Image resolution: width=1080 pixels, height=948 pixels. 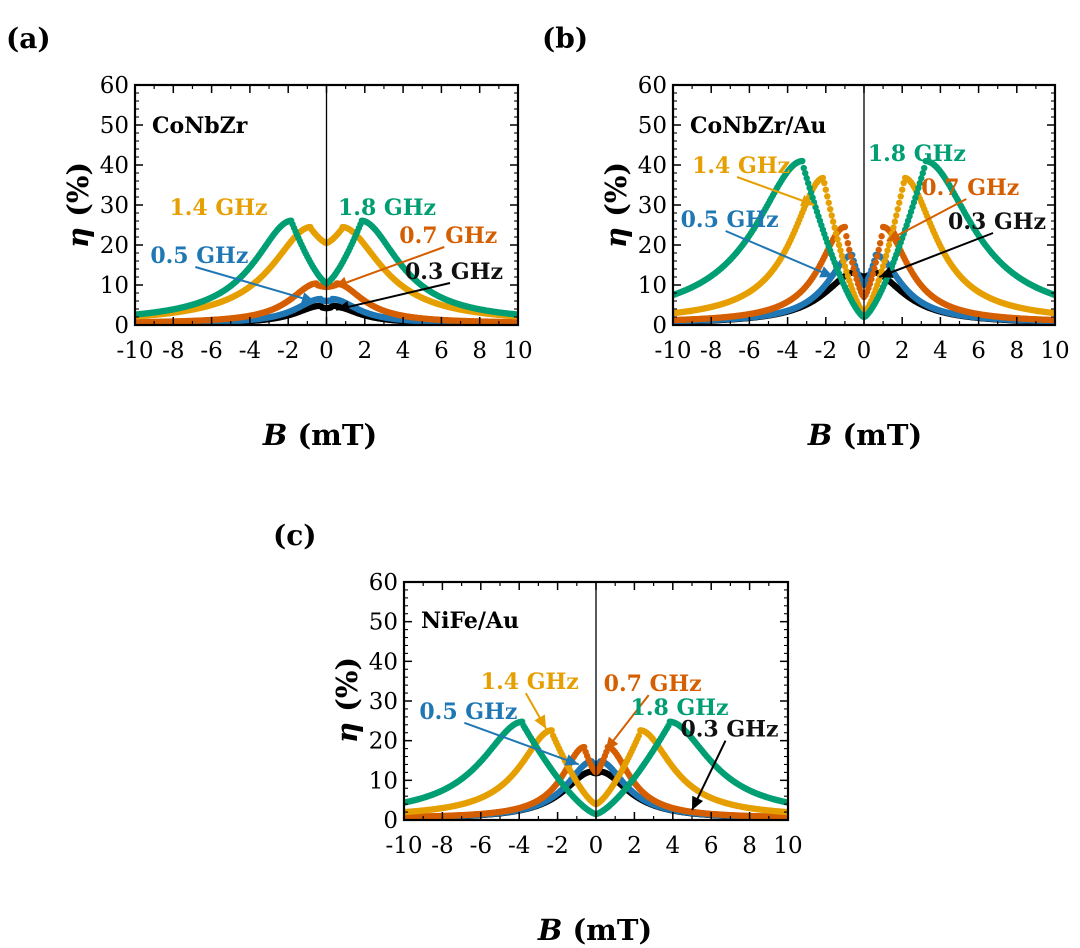 I want to click on panel-a-x-tick-label: -10, so click(x=134, y=351).